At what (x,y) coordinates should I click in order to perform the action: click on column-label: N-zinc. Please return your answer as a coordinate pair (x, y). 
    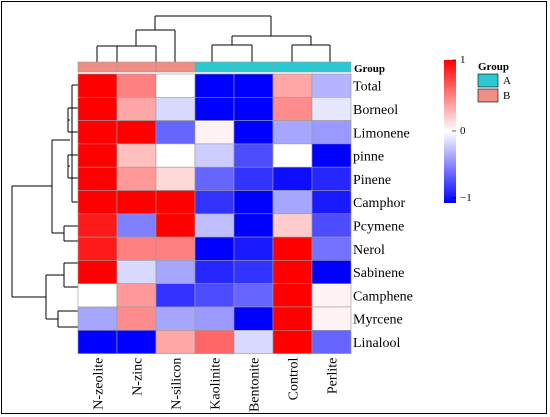
    Looking at the image, I should click on (138, 377).